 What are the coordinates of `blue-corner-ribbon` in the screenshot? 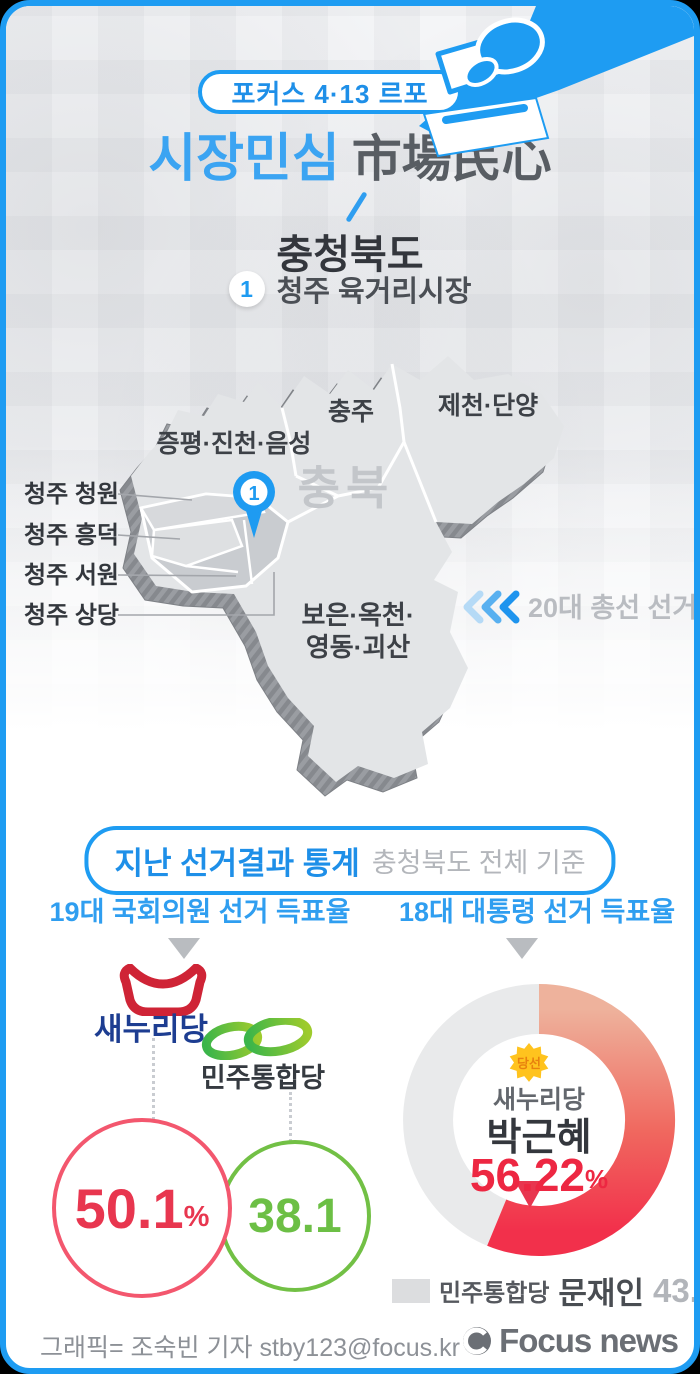 It's located at (556, 70).